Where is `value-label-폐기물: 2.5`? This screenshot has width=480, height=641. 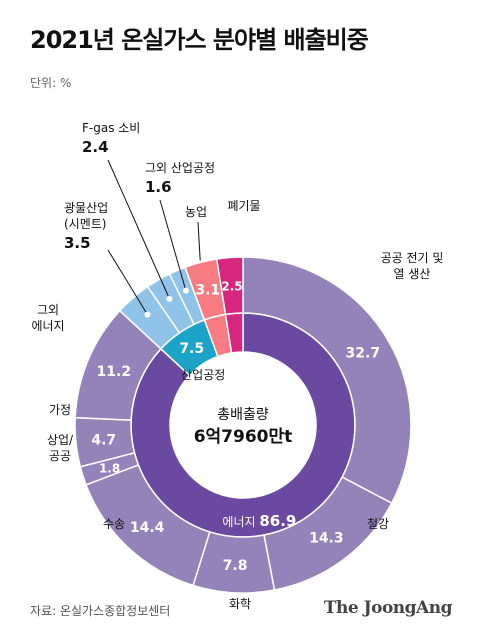 value-label-폐기물: 2.5 is located at coordinates (231, 286).